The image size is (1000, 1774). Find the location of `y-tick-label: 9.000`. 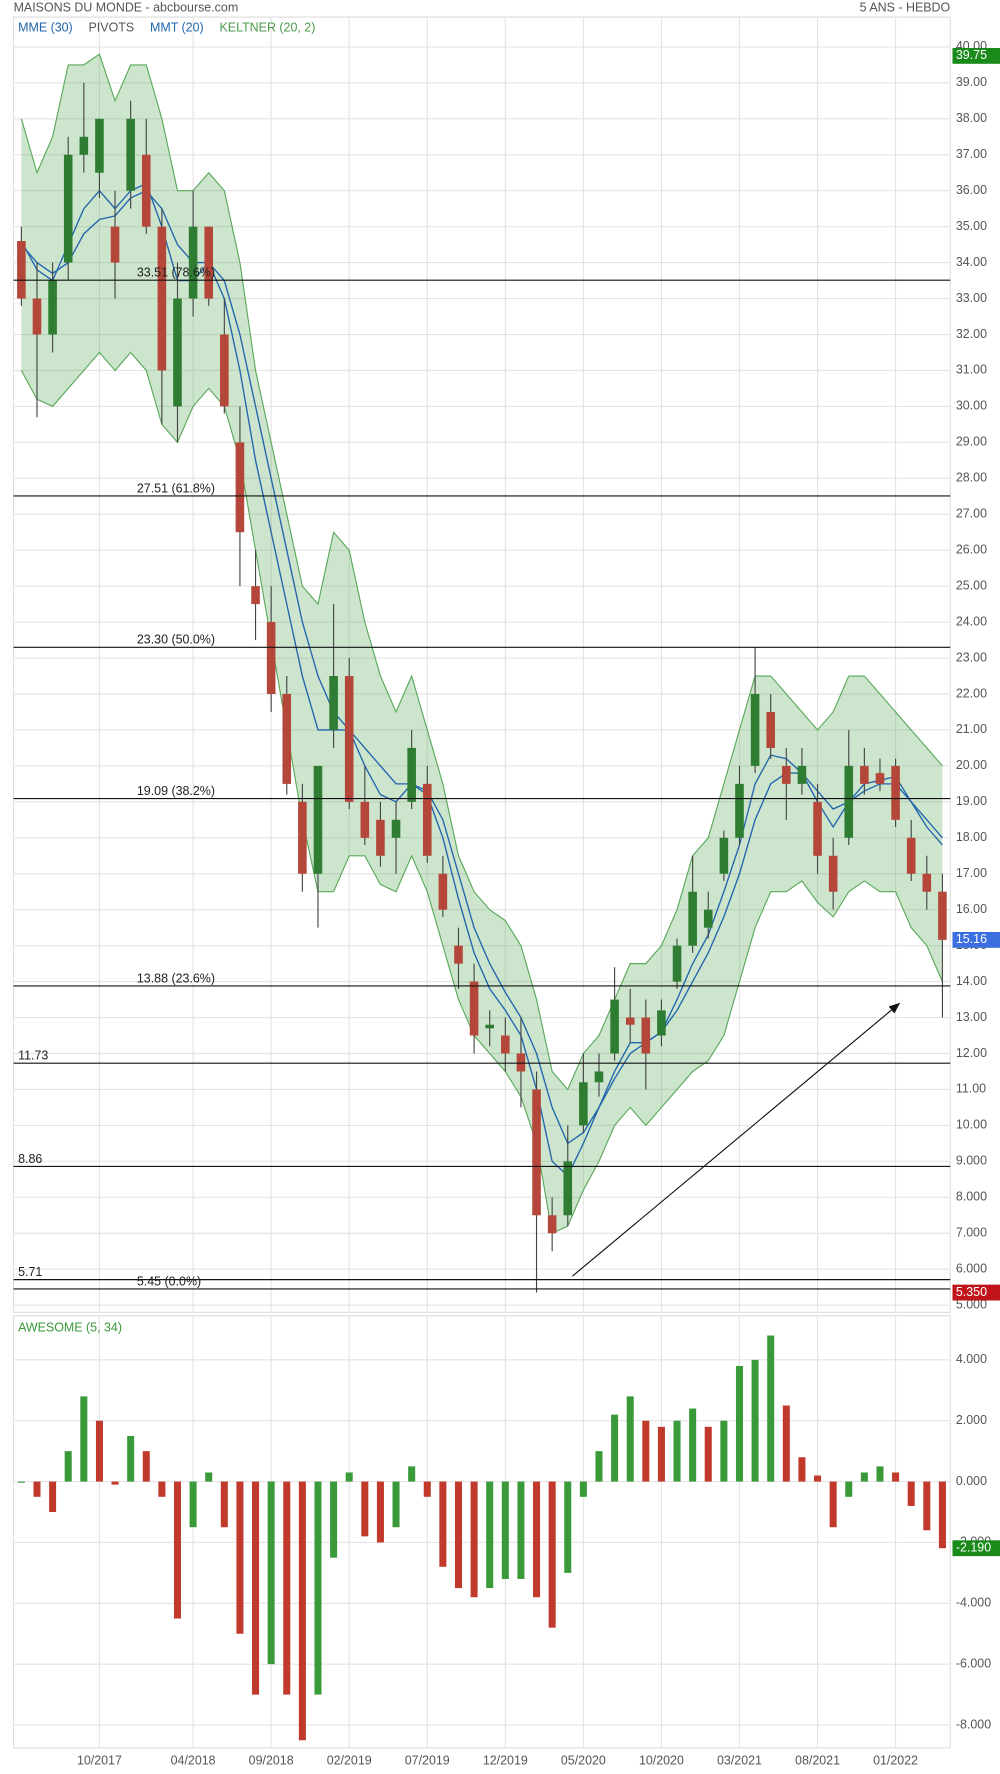

y-tick-label: 9.000 is located at coordinates (971, 1161).